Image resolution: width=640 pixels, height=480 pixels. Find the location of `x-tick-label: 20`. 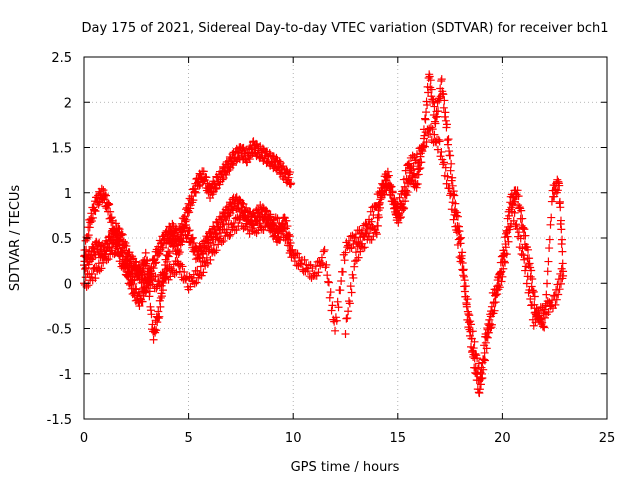

x-tick-label: 20 is located at coordinates (502, 438).